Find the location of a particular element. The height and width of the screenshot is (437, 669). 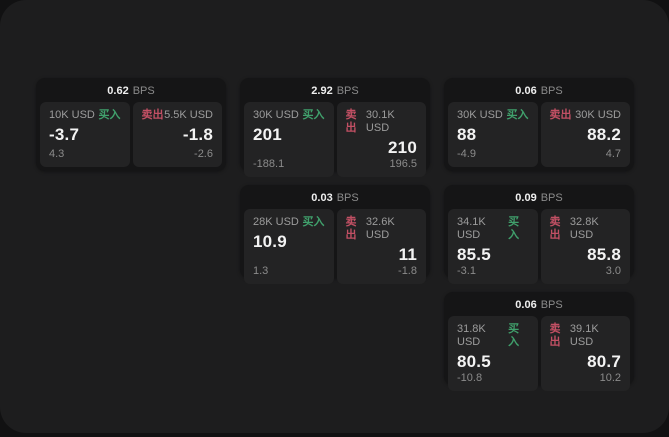

sell-panel: 卖出 32.8K USD 85.8 3.0 is located at coordinates (585, 246).